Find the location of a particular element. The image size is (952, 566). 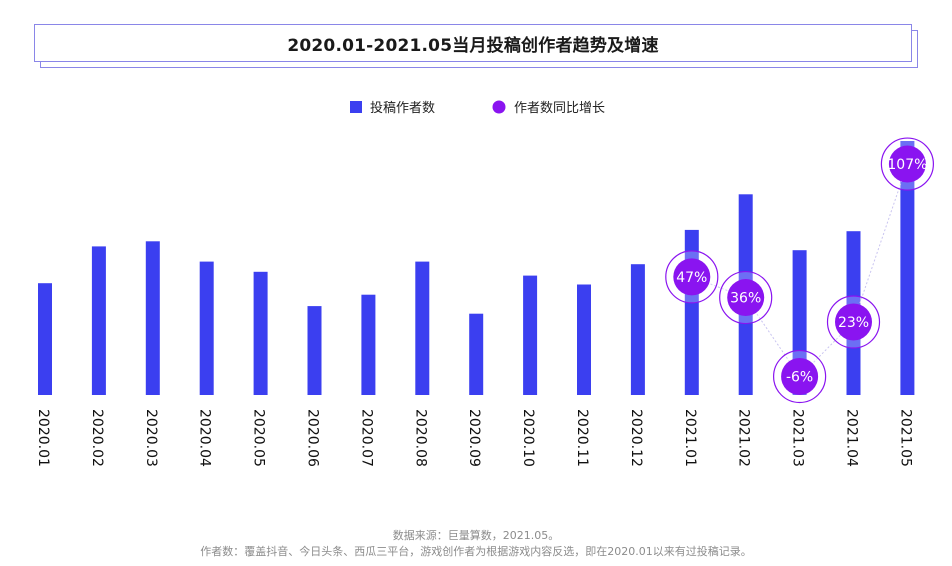

x-tick-label: 2020.08 is located at coordinates (420, 438).